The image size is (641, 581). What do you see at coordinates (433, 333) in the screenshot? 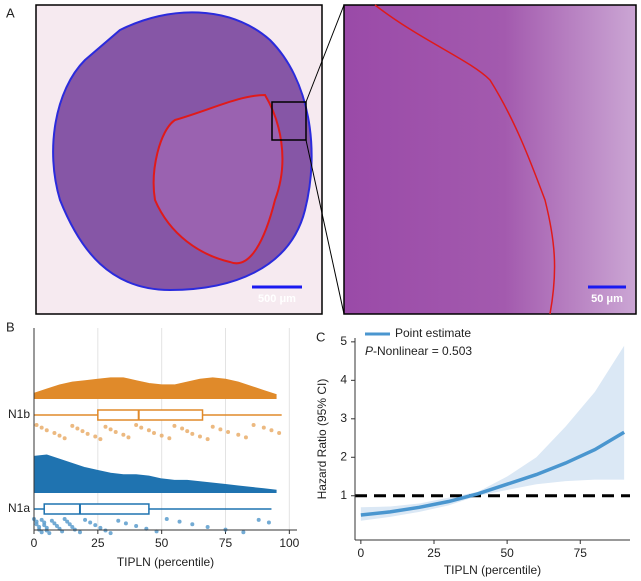
I see `legend-label: Point estimate` at bounding box center [433, 333].